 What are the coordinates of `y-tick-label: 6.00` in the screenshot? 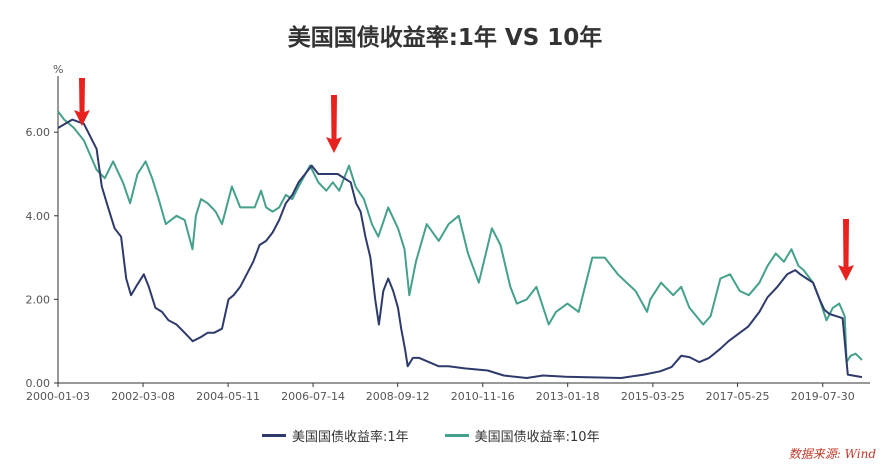 It's located at (38, 132).